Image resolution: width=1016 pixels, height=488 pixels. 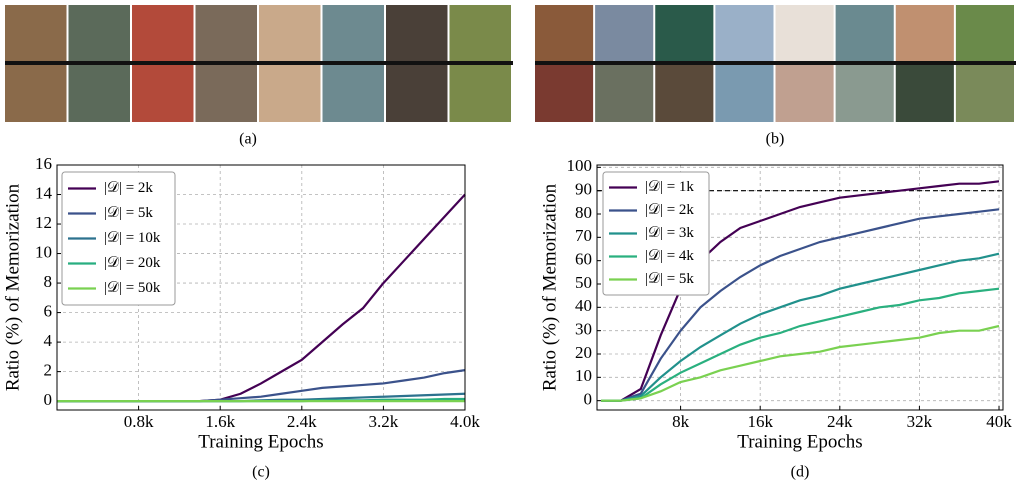 I want to click on y-tick-label: 40, so click(x=583, y=305).